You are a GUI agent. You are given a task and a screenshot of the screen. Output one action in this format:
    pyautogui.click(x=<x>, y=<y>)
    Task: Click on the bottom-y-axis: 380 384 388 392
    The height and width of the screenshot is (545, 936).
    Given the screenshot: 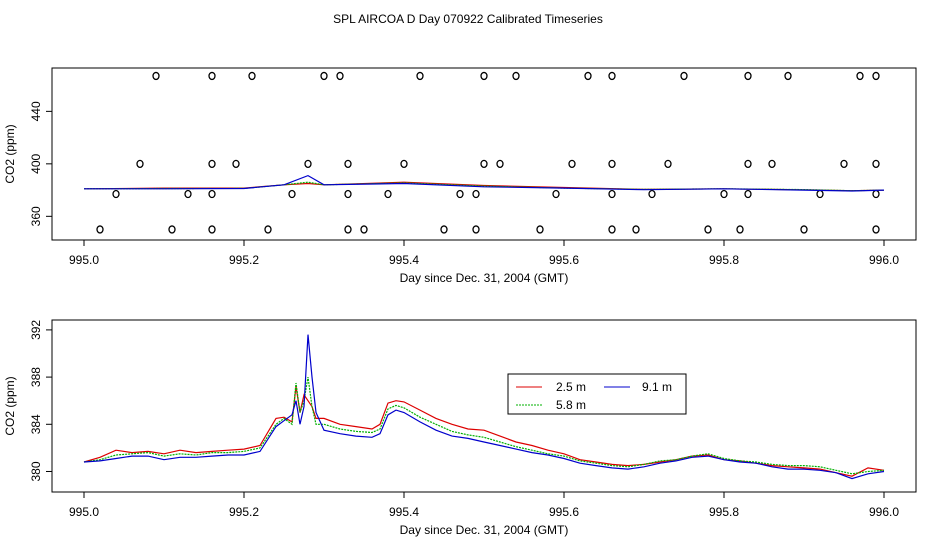 What is the action you would take?
    pyautogui.click(x=40, y=400)
    